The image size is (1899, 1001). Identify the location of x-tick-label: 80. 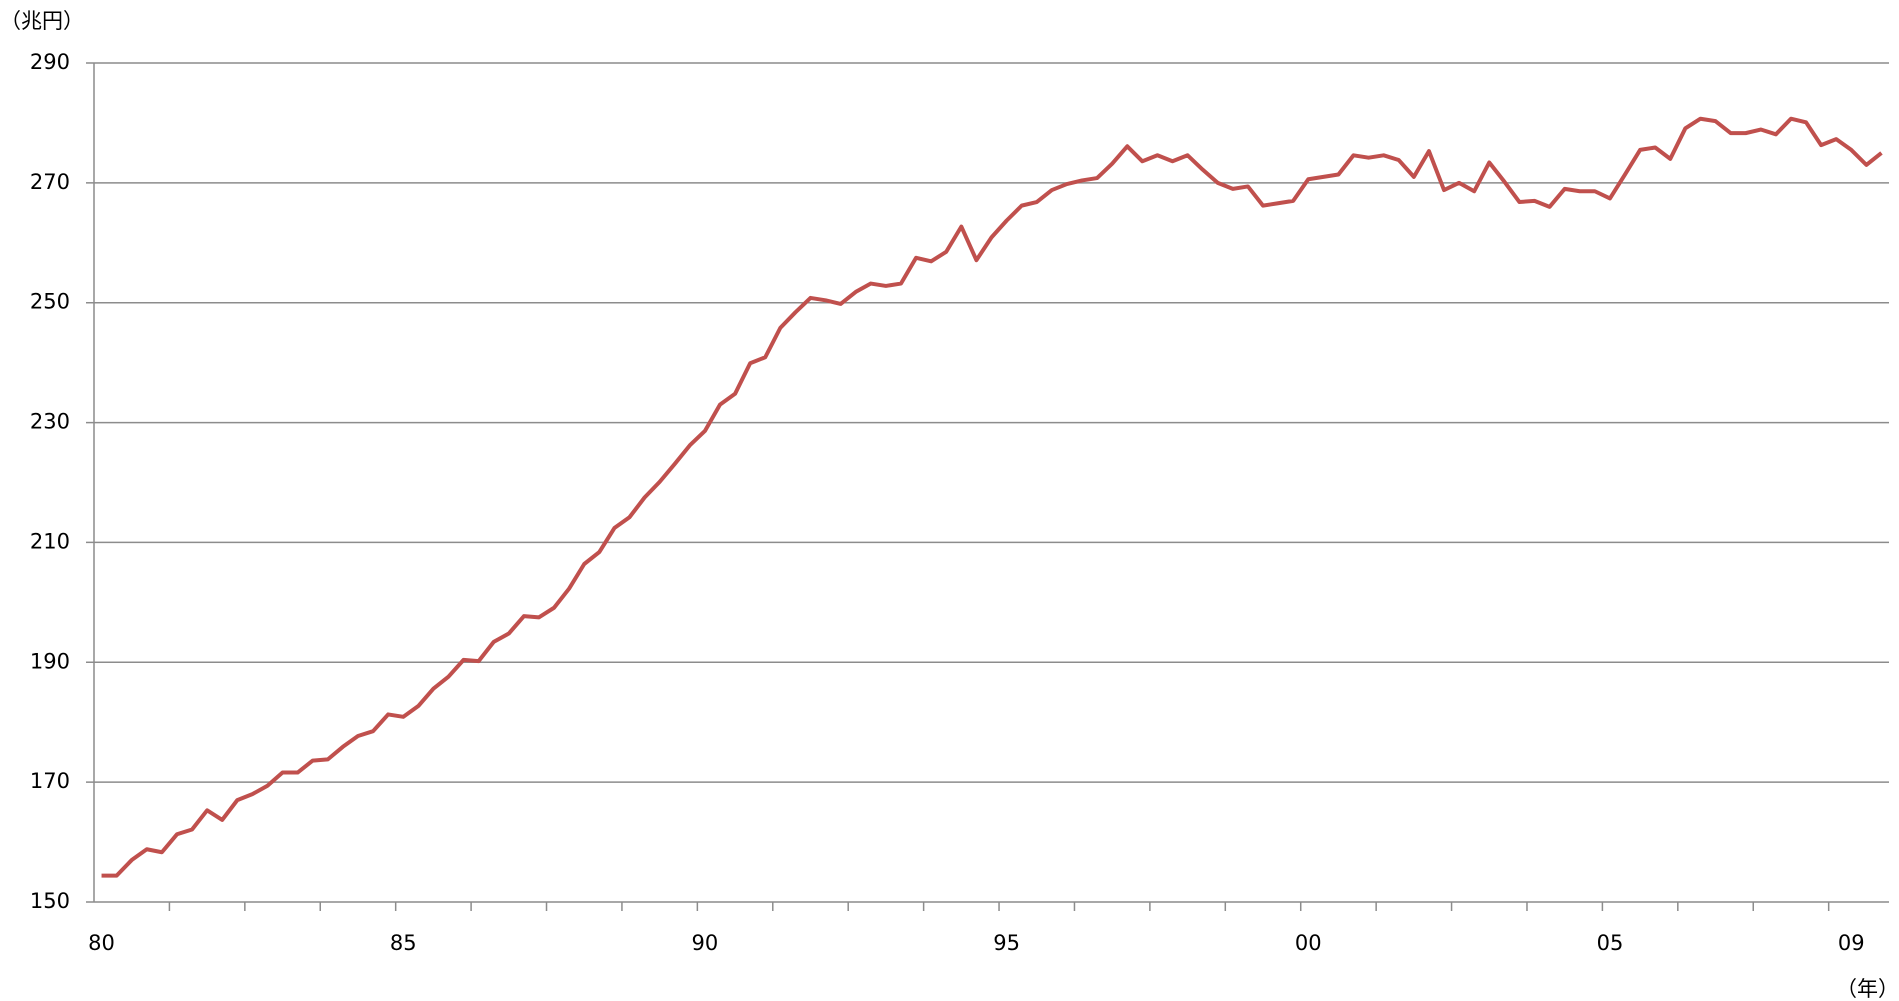
(101, 943).